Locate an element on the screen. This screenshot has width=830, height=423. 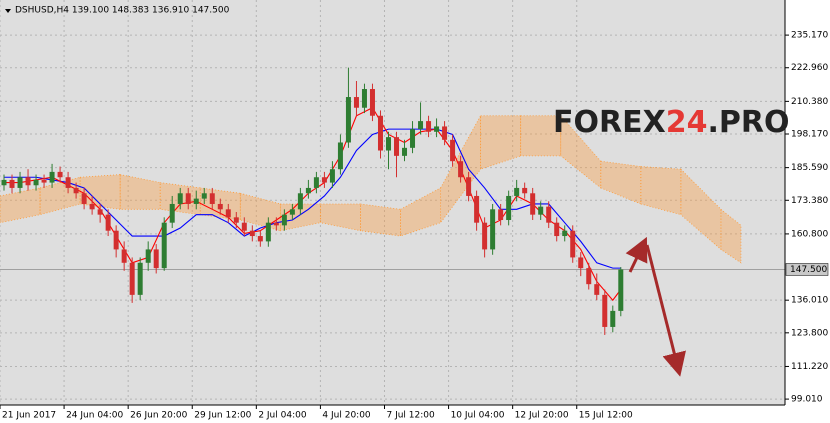
y-tick-label: 235.170 is located at coordinates (809, 36).